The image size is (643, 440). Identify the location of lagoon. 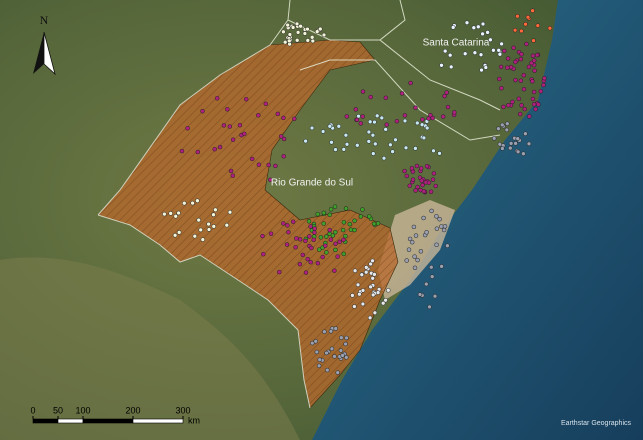
(416, 250).